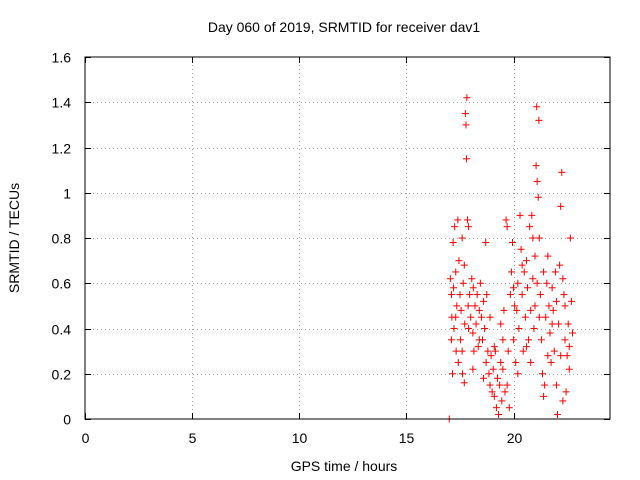  What do you see at coordinates (407, 438) in the screenshot?
I see `x-tick-label: 15` at bounding box center [407, 438].